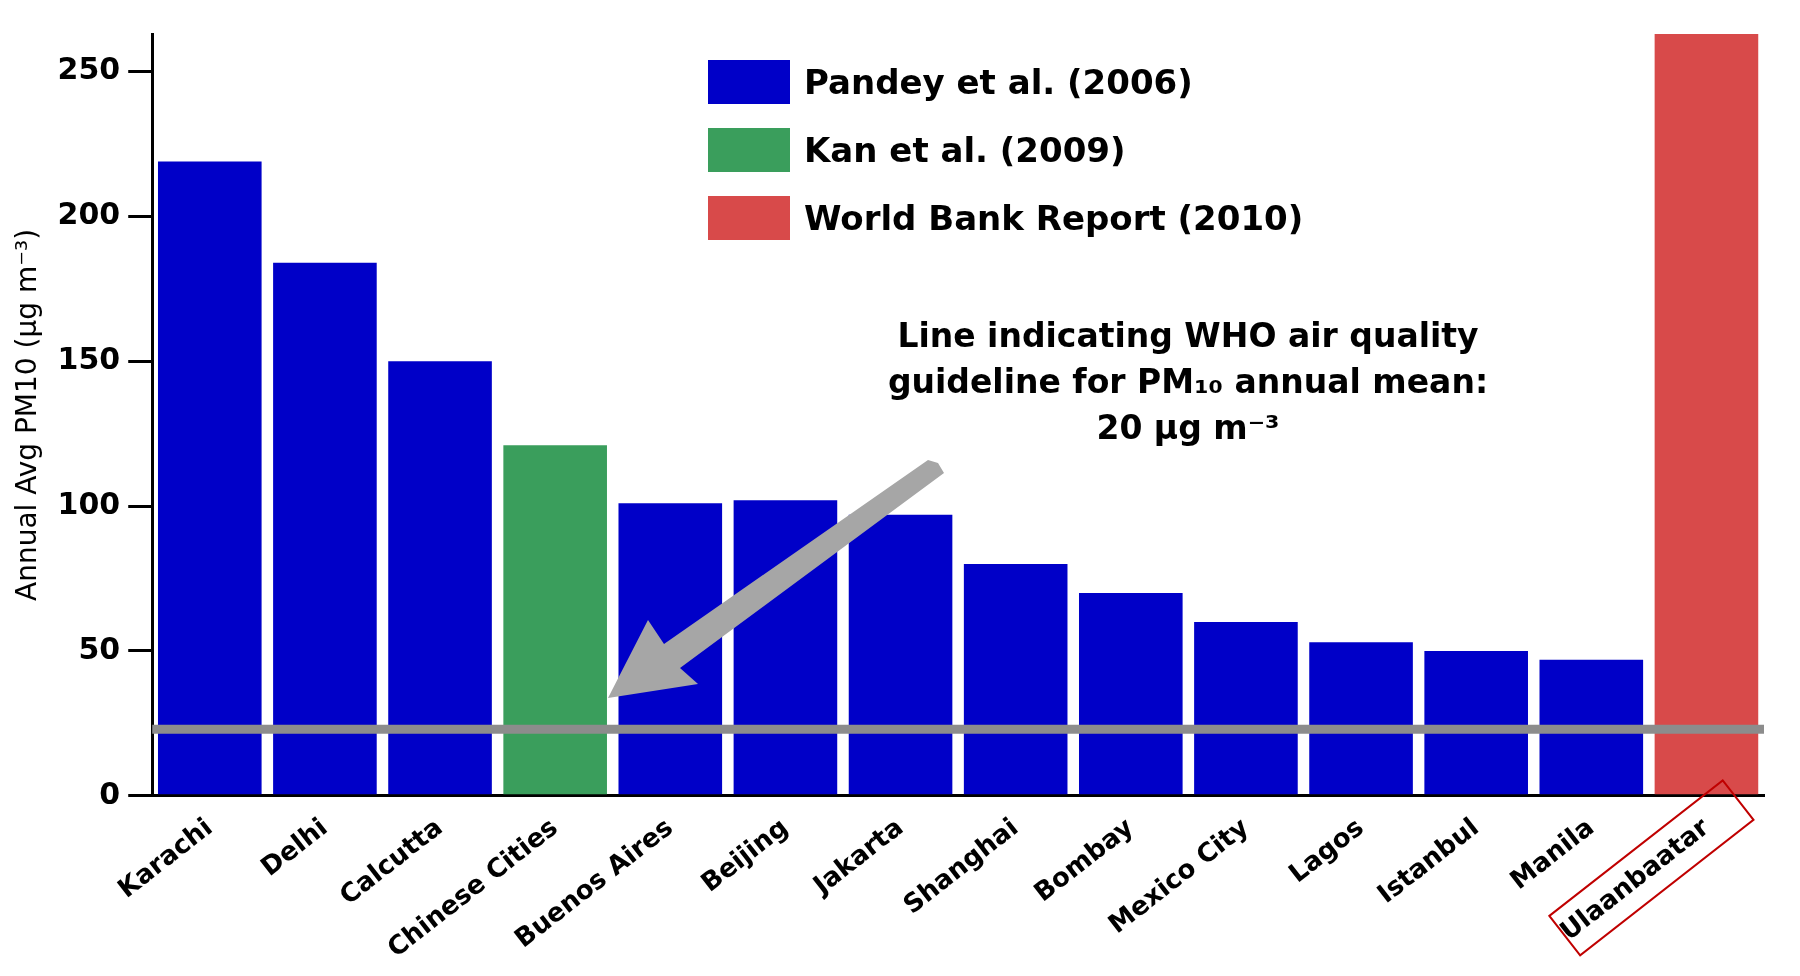  What do you see at coordinates (89, 214) in the screenshot?
I see `y-tick-label: 200` at bounding box center [89, 214].